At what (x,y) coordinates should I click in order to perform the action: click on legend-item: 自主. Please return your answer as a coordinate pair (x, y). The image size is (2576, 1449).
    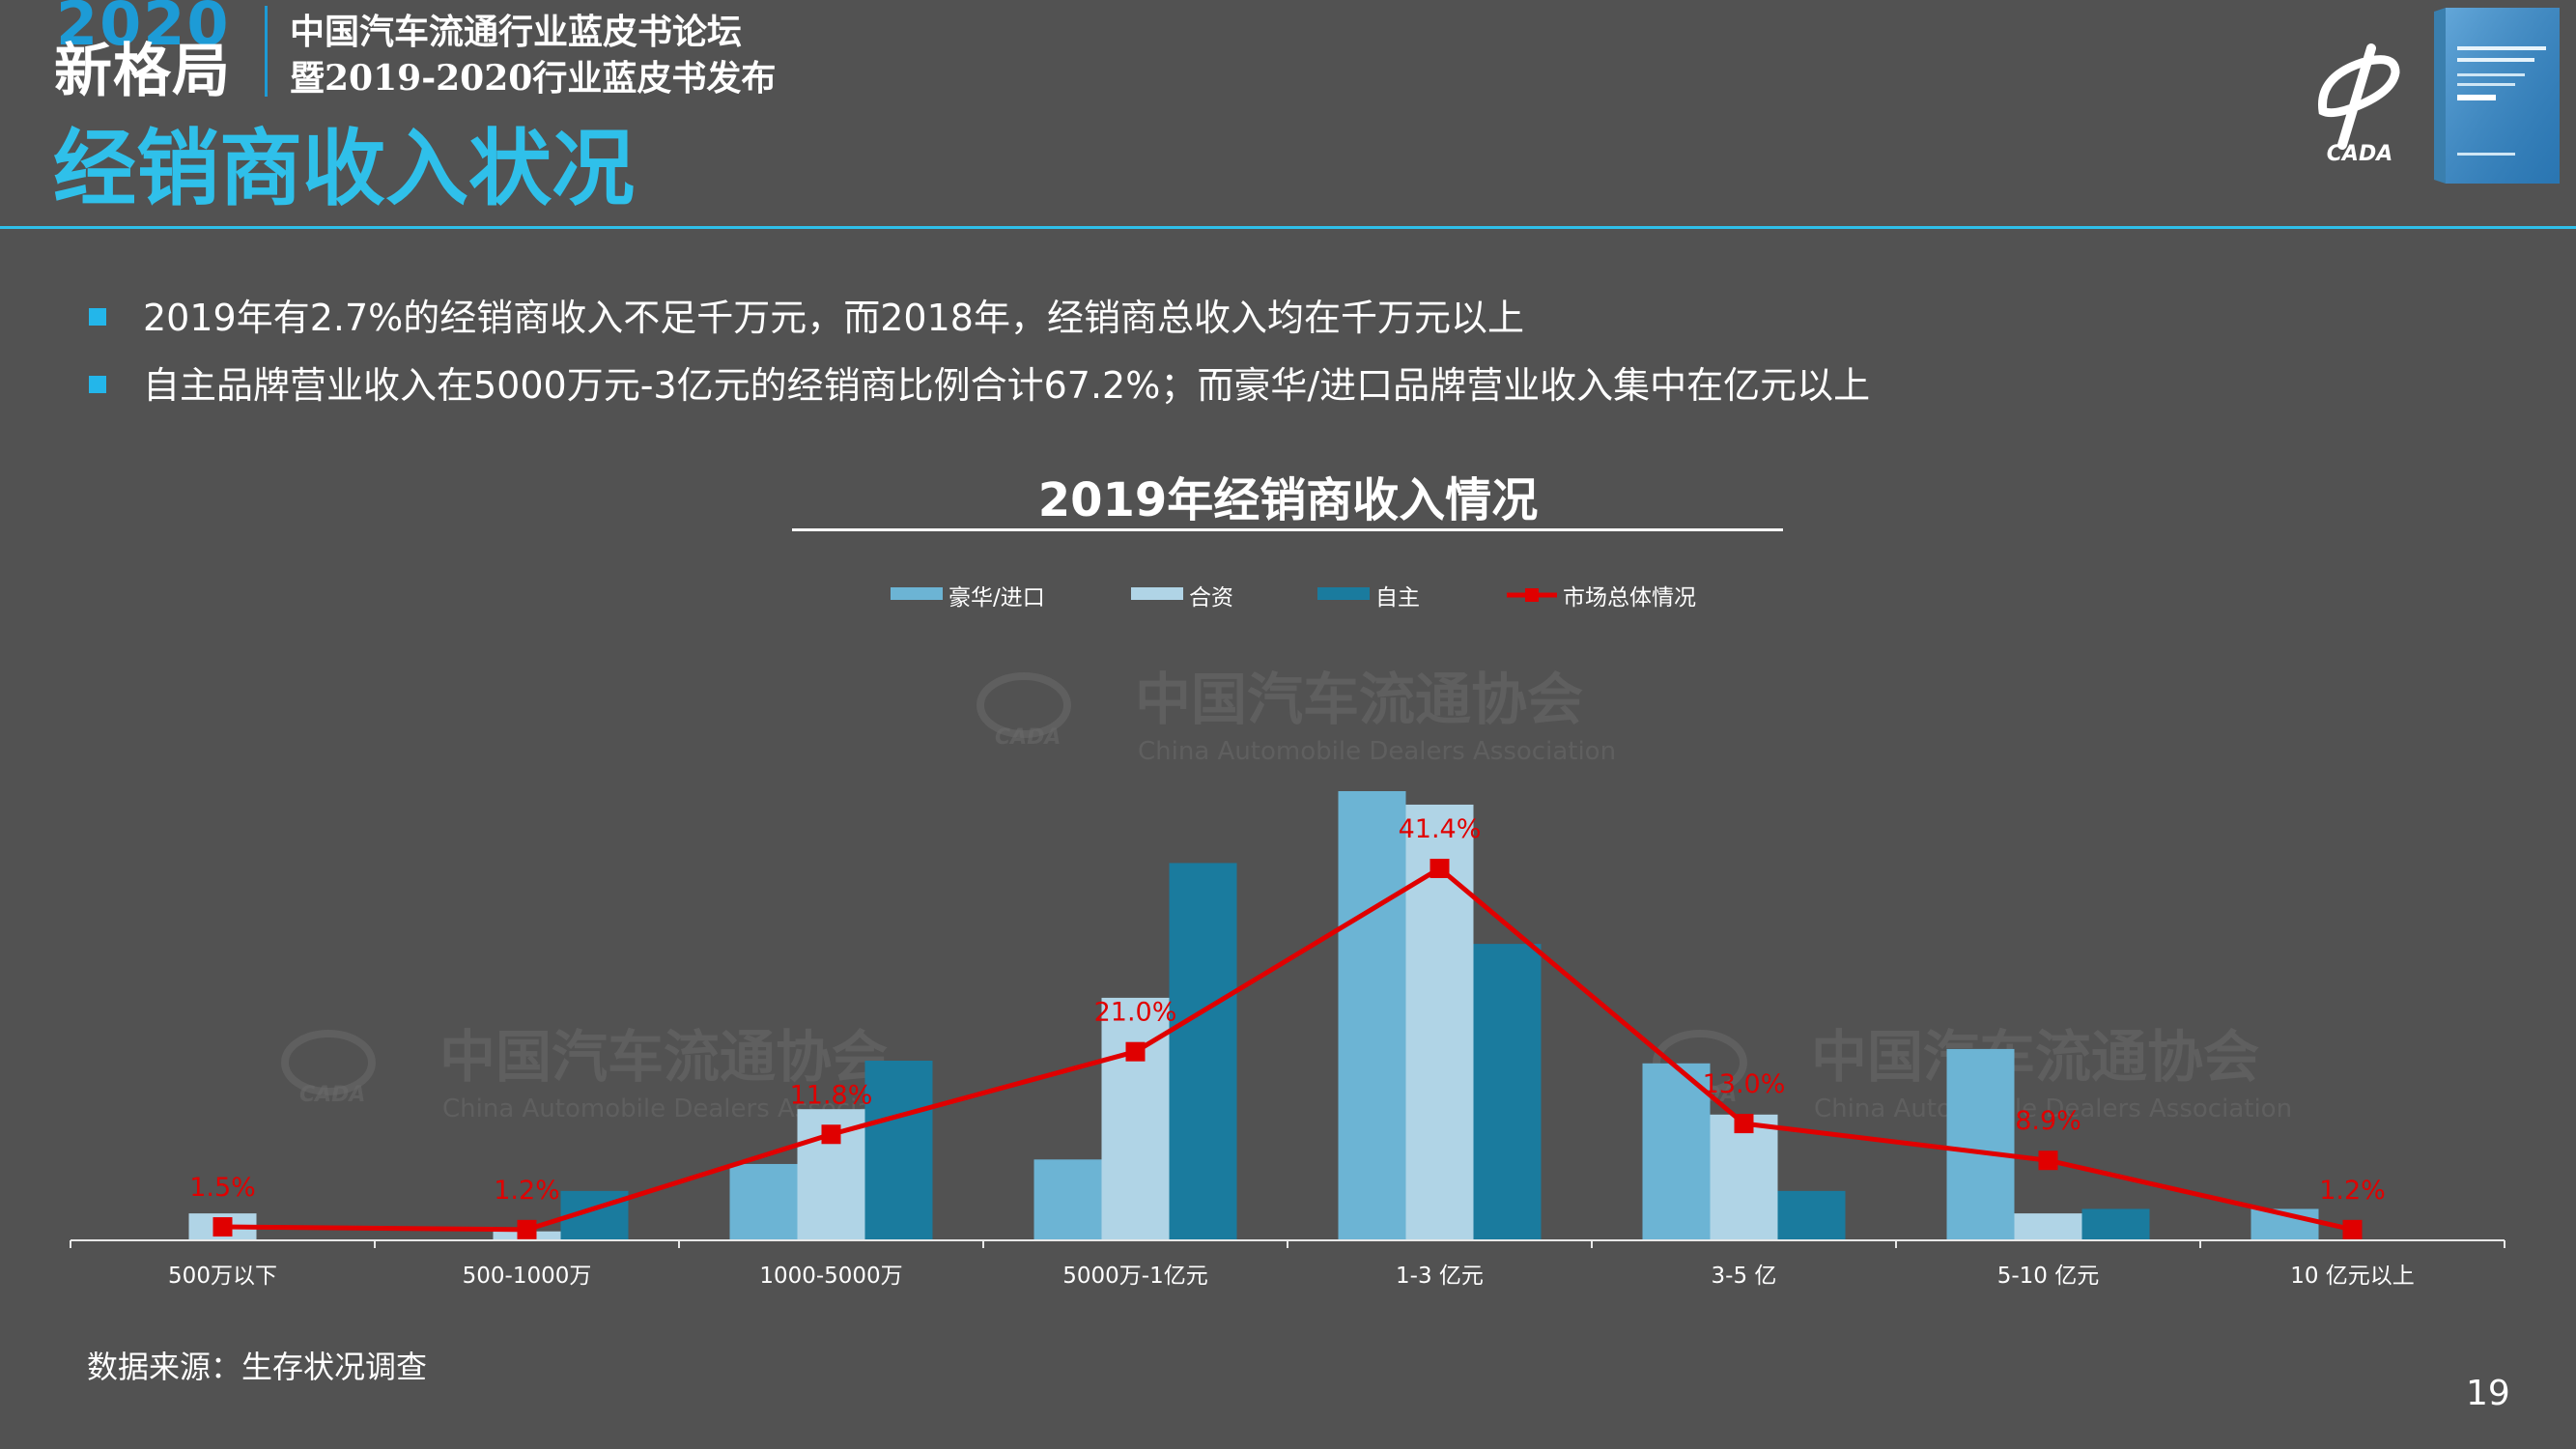
    Looking at the image, I should click on (1368, 598).